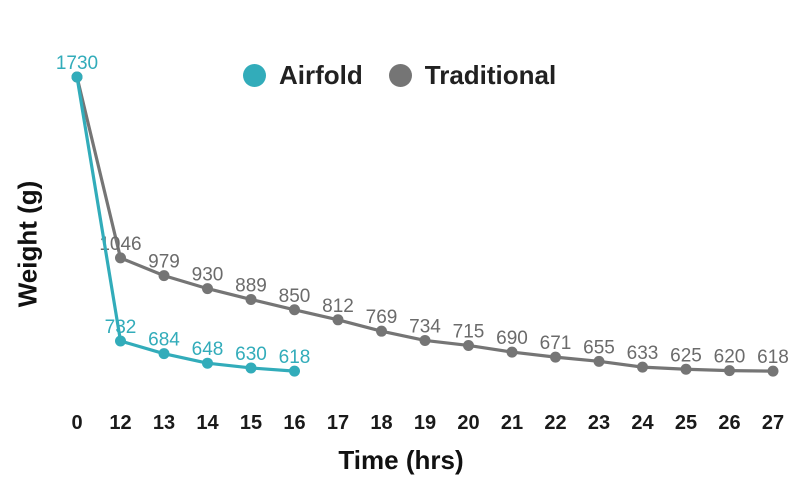 The height and width of the screenshot is (500, 800). Describe the element at coordinates (321, 75) in the screenshot. I see `legend-label-airfold: Airfold` at that location.